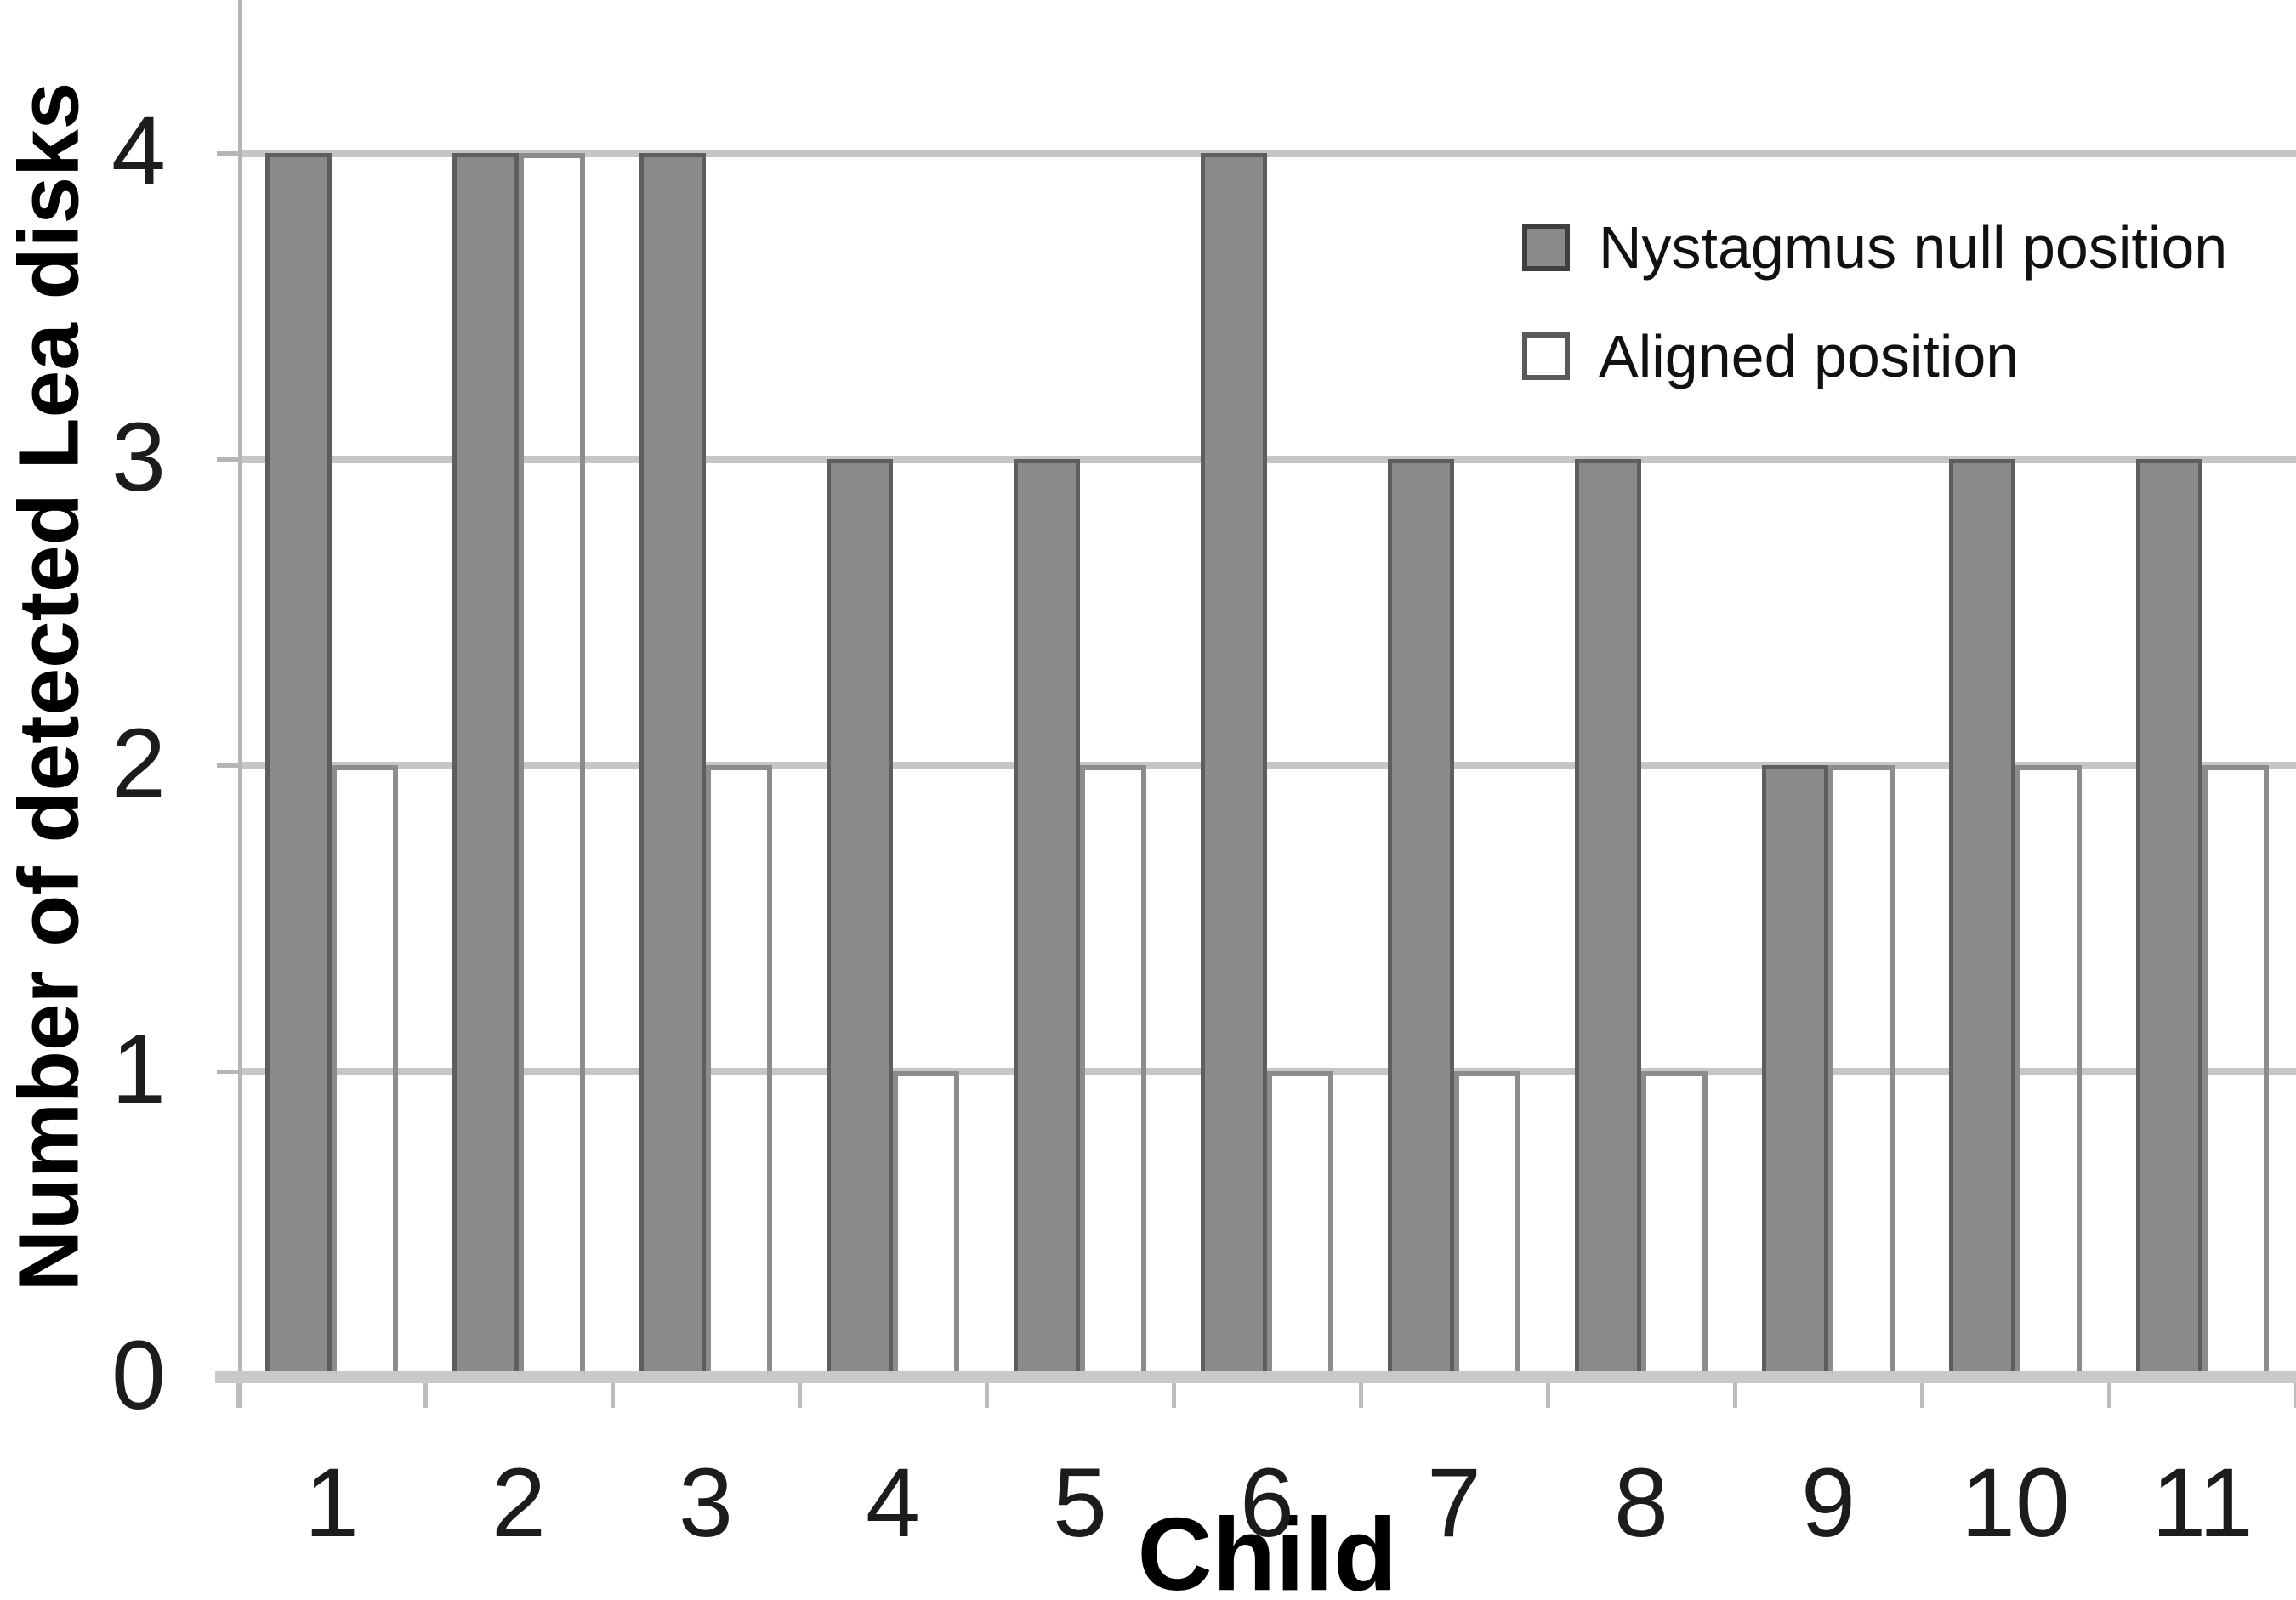 This screenshot has height=1600, width=2296. I want to click on legend: Nystagmus null position Aligned position, so click(1874, 309).